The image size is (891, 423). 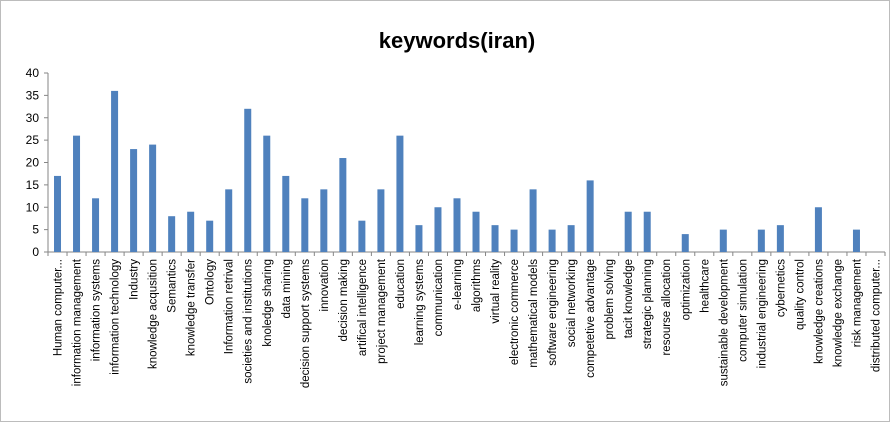 What do you see at coordinates (97, 310) in the screenshot?
I see `category-label: information systems` at bounding box center [97, 310].